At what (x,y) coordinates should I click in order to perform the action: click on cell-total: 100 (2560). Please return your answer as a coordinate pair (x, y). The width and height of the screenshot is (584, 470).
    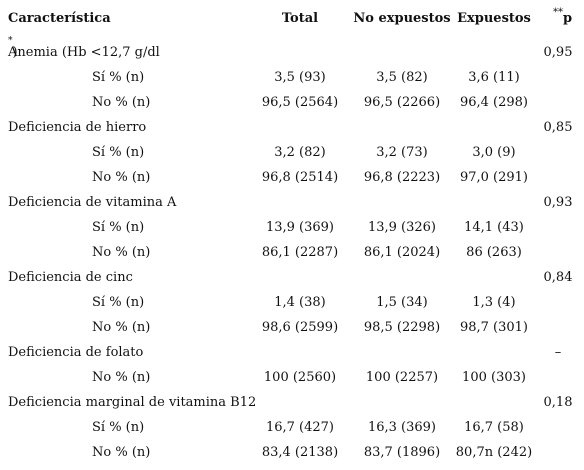
    Looking at the image, I should click on (300, 377).